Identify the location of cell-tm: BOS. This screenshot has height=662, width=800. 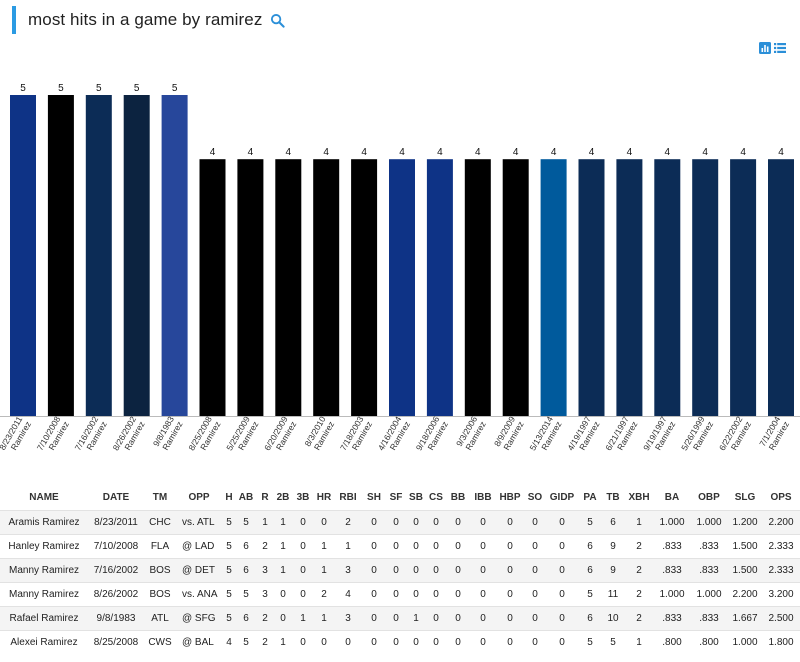
(160, 593).